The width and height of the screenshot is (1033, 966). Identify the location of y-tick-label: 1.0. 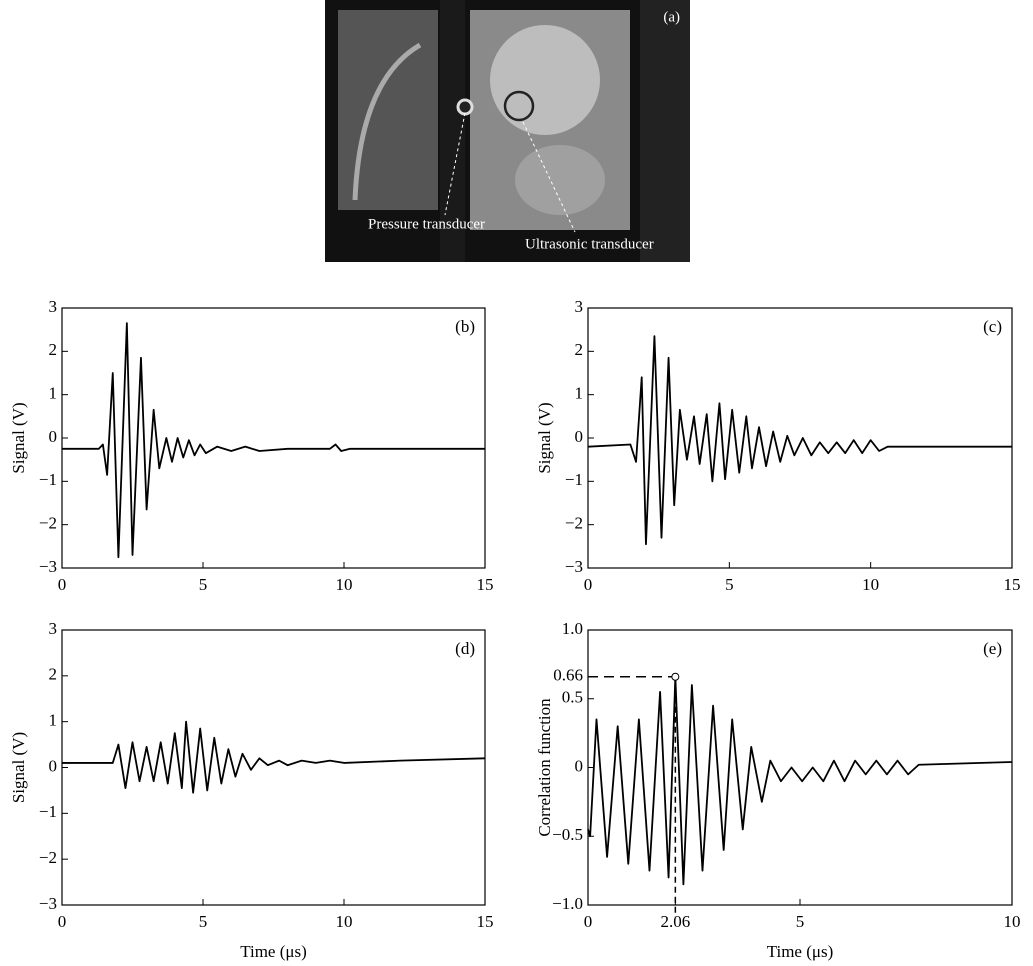
(572, 628).